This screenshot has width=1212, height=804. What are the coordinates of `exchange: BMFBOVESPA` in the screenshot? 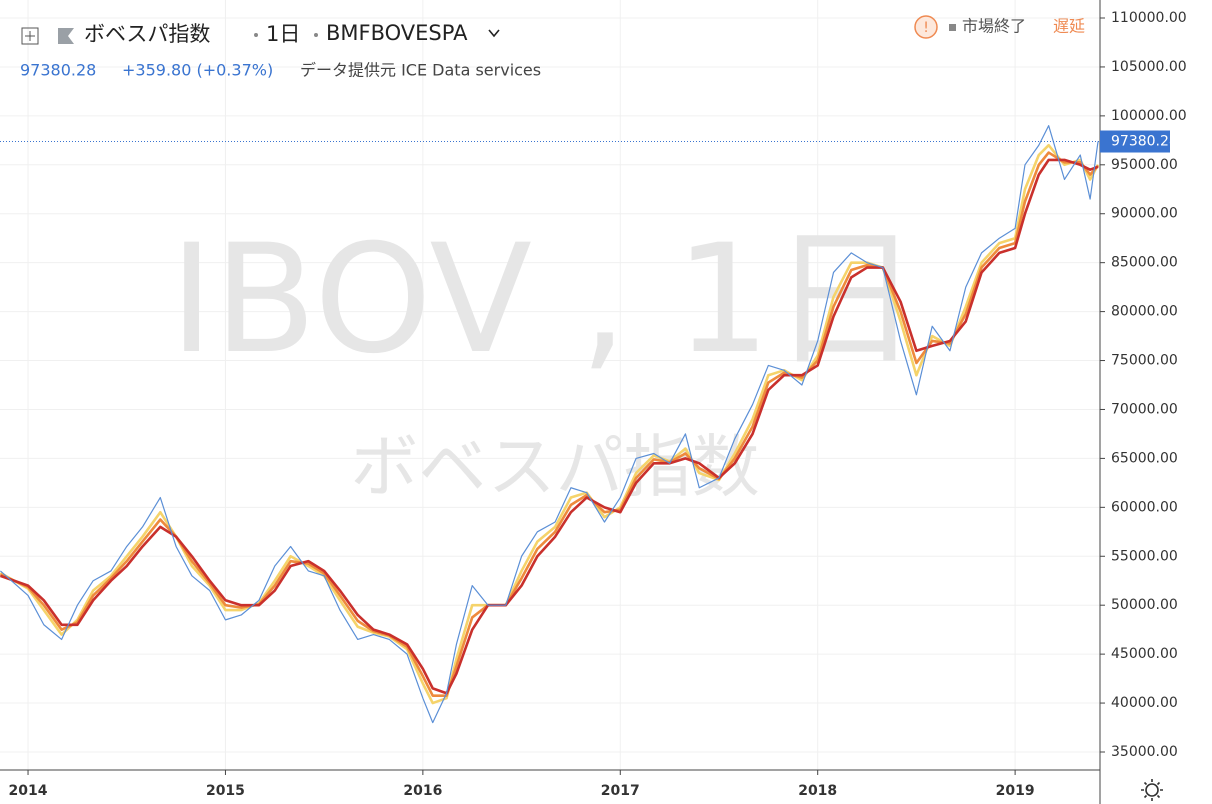 It's located at (397, 33).